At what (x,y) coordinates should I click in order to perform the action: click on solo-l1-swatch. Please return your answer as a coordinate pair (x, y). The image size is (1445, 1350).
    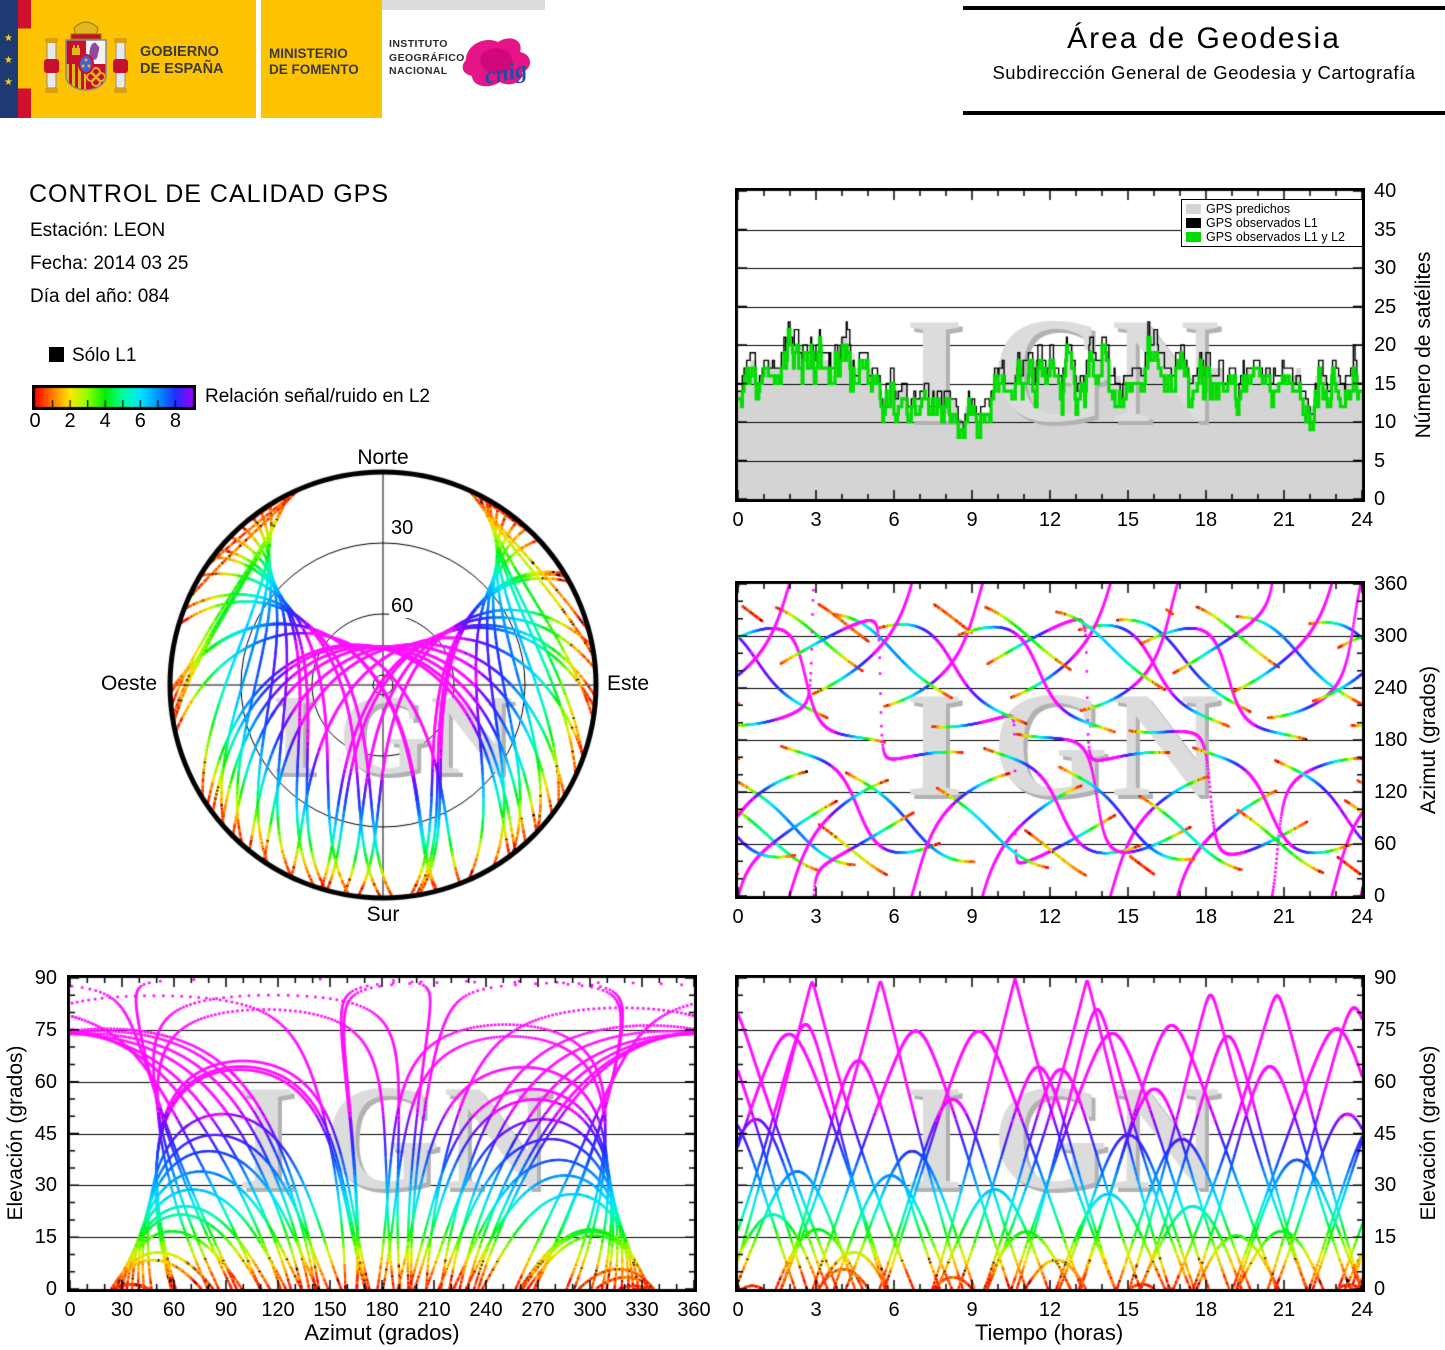
    Looking at the image, I should click on (56, 354).